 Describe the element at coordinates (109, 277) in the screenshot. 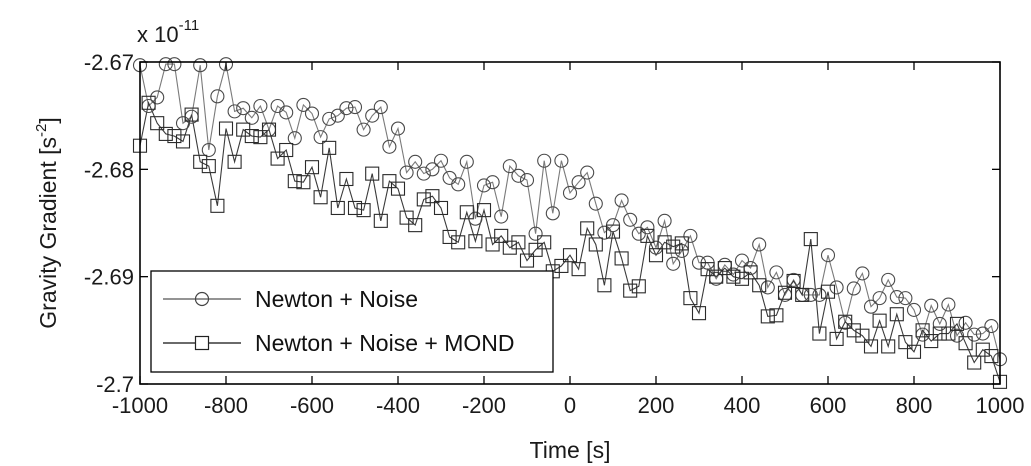

I see `y-tick-label: -2.69` at that location.